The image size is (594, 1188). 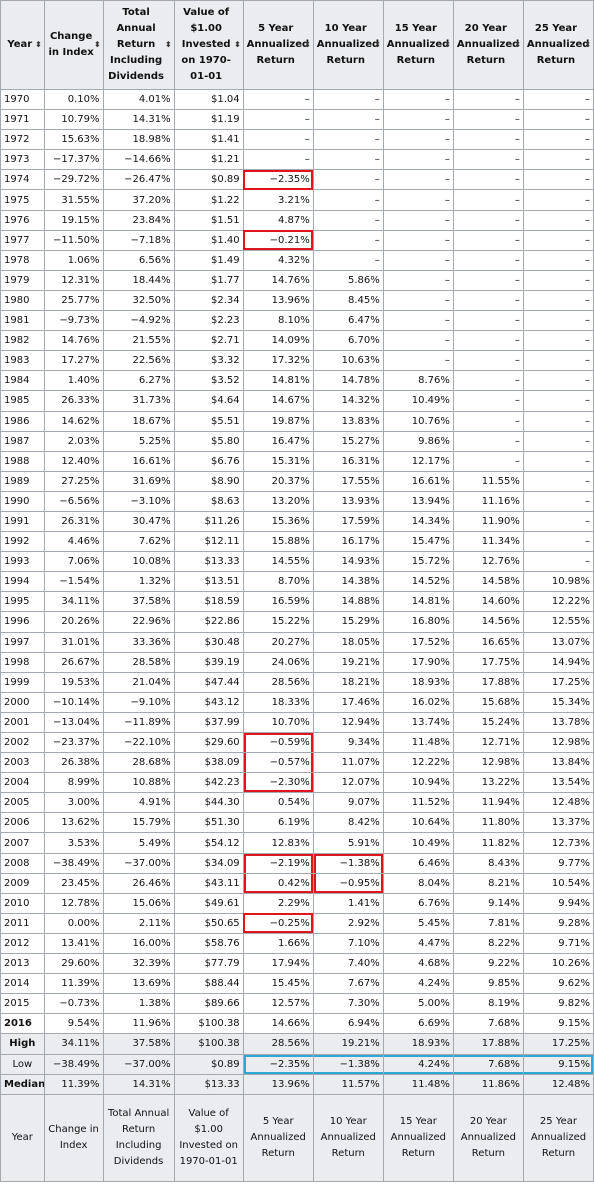 I want to click on cell-5yr-return: 15.88%, so click(x=278, y=542).